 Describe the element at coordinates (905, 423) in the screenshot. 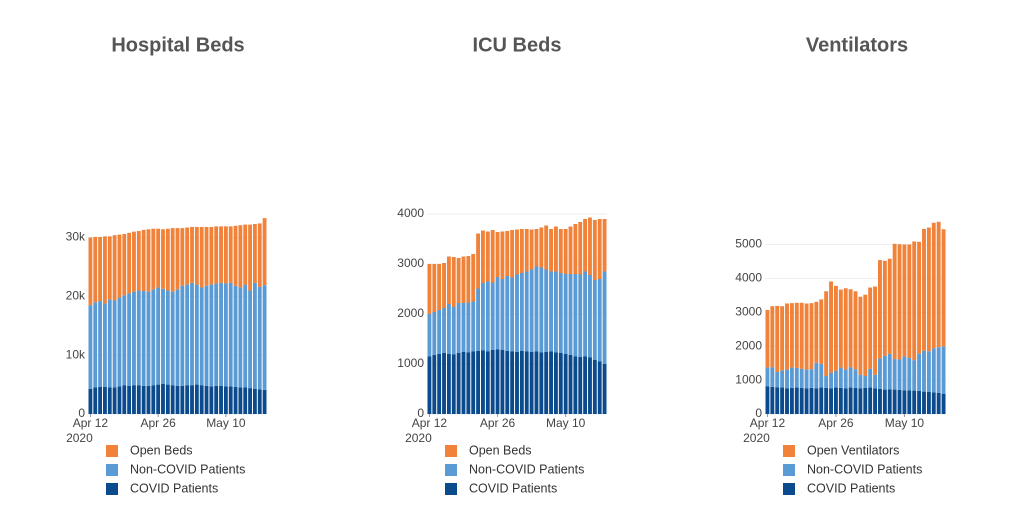

I see `x-tick-label: May 10` at that location.